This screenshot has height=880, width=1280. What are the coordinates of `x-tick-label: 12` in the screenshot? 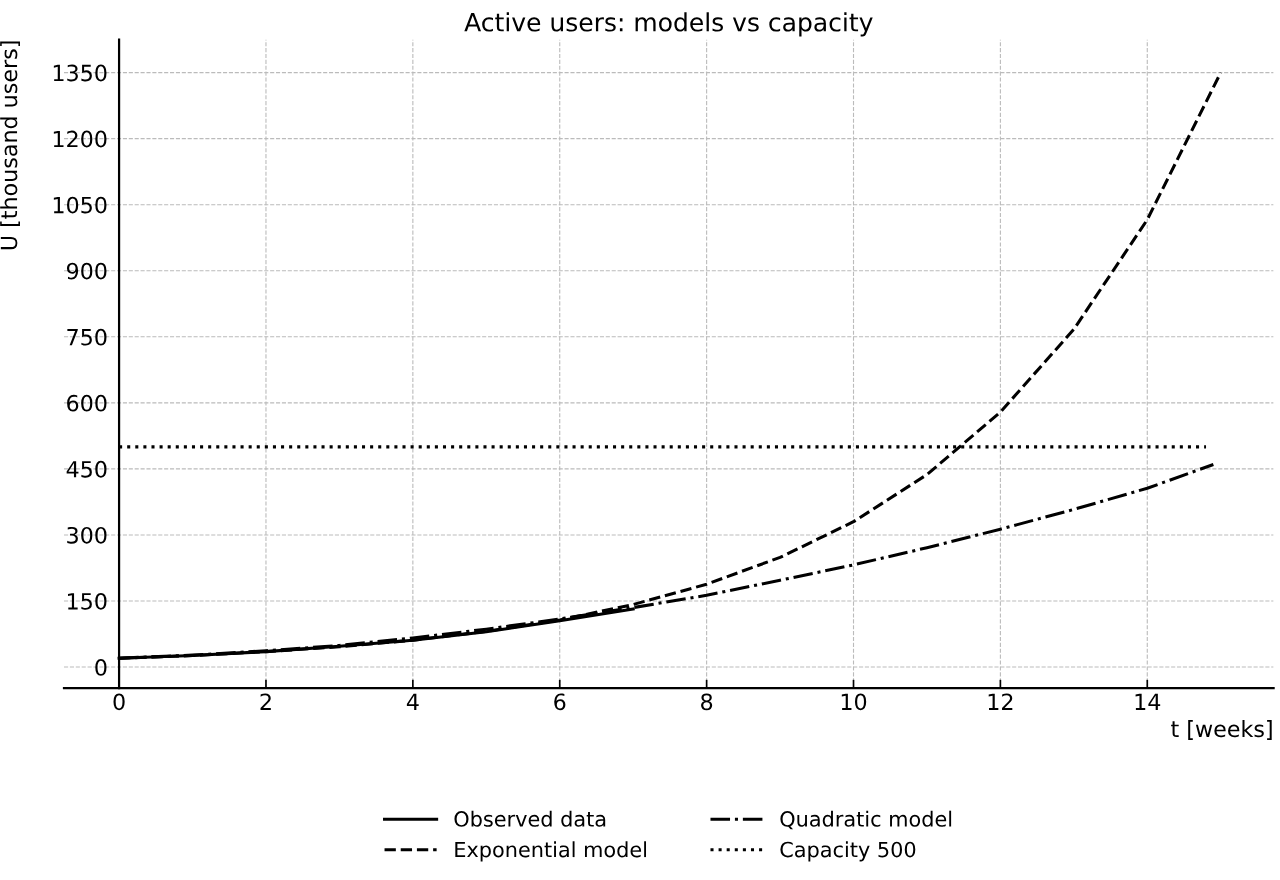 It's located at (1000, 701).